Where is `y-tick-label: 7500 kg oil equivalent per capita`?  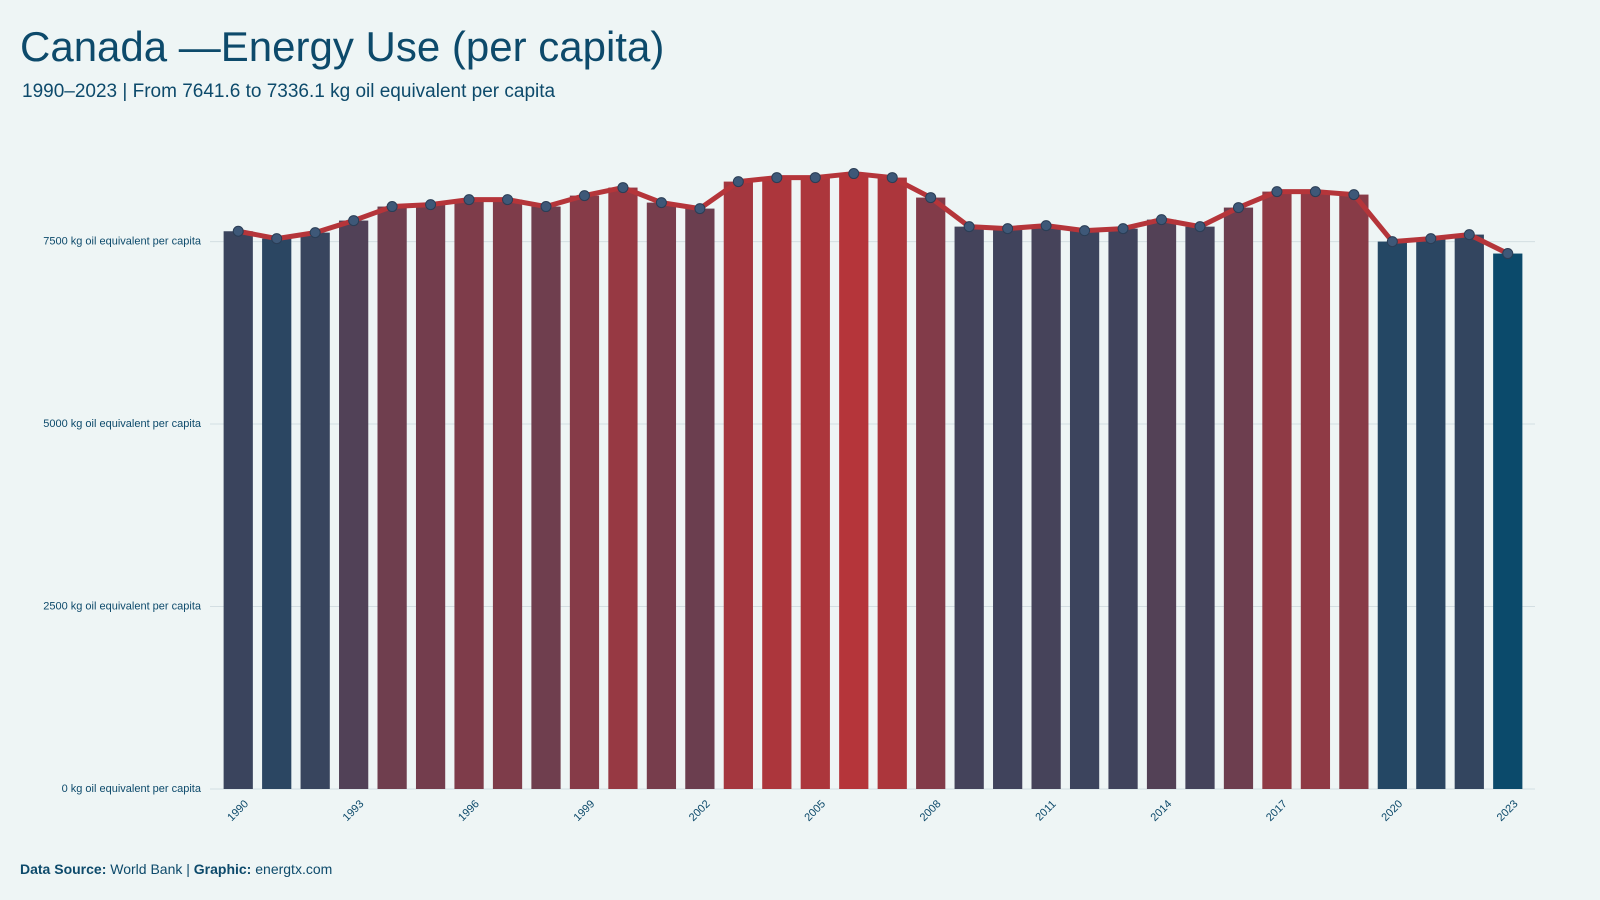
y-tick-label: 7500 kg oil equivalent per capita is located at coordinates (122, 241).